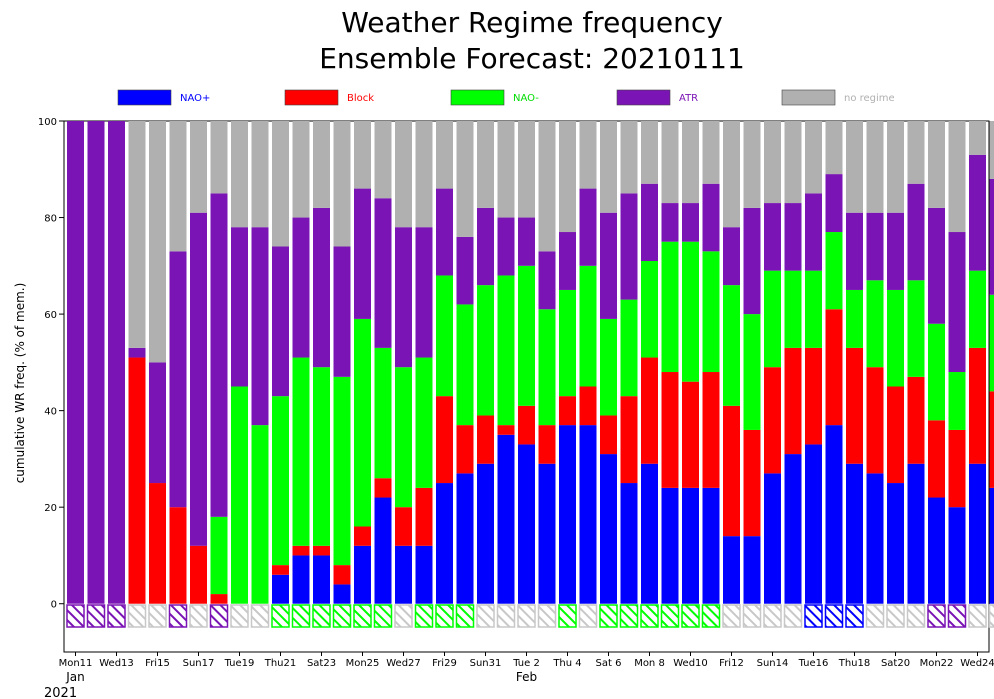 The width and height of the screenshot is (994, 699). I want to click on legend-label-no-regime: no regime, so click(869, 98).